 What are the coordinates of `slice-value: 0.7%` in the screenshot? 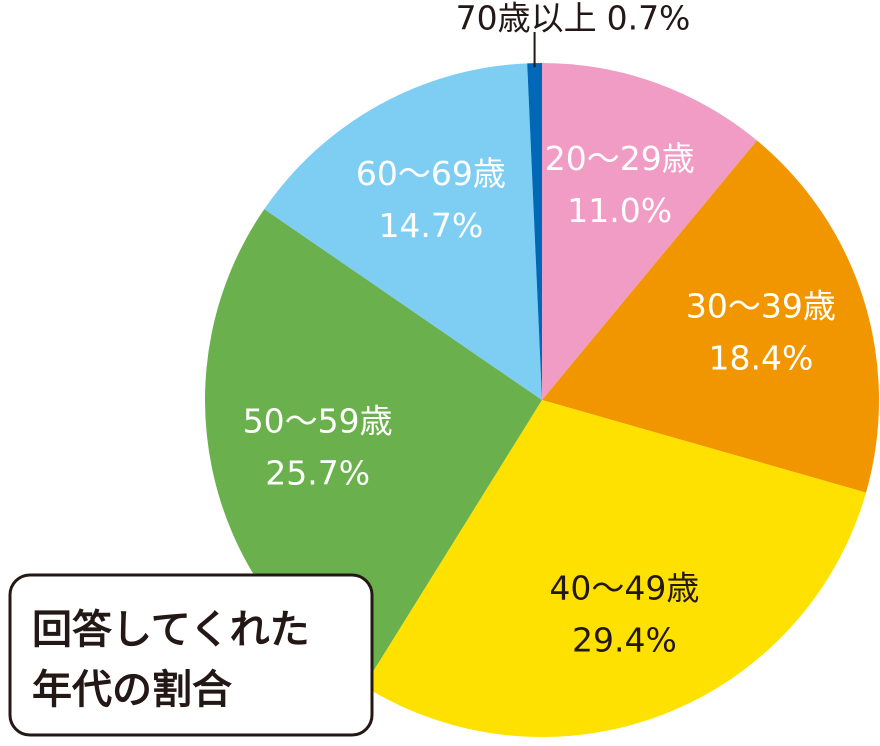 It's located at (649, 19).